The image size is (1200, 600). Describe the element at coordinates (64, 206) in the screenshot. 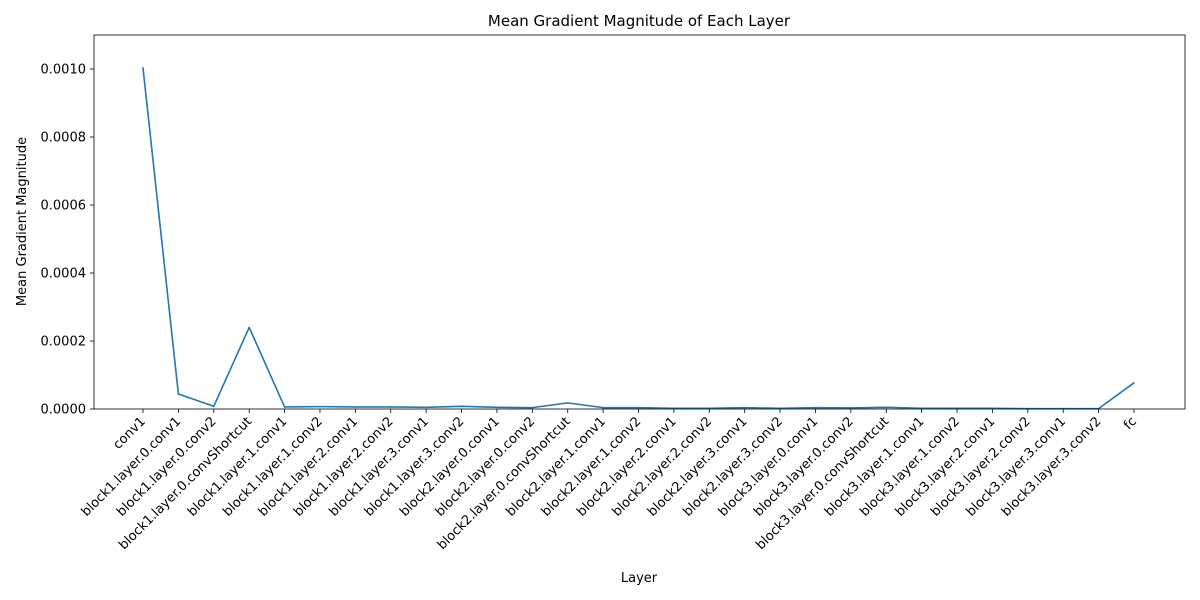

I see `y-tick-label: 0.0006` at that location.